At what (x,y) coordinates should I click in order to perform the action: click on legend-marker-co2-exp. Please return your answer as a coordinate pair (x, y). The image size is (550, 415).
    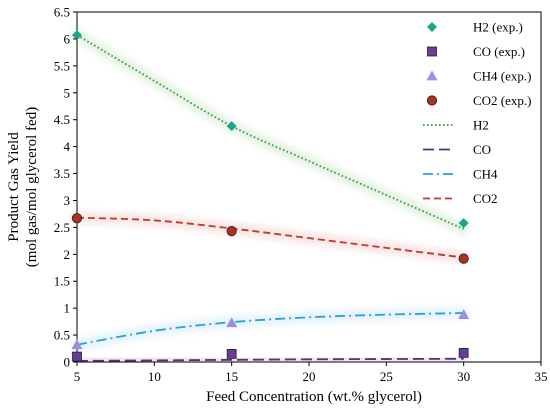
    Looking at the image, I should click on (432, 100).